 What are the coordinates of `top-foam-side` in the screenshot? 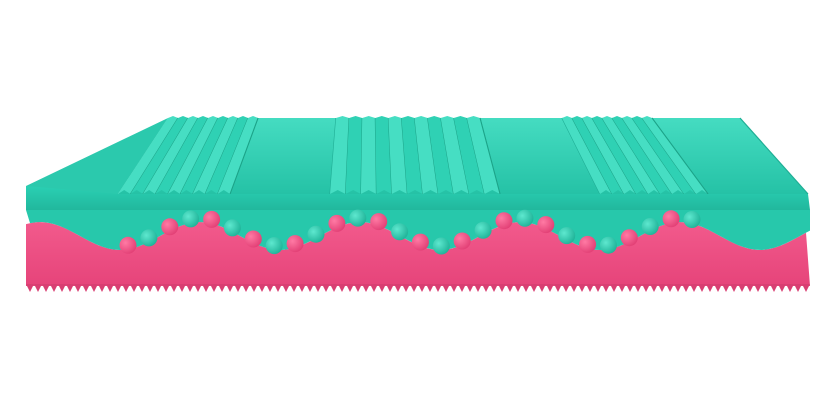 It's located at (418, 198).